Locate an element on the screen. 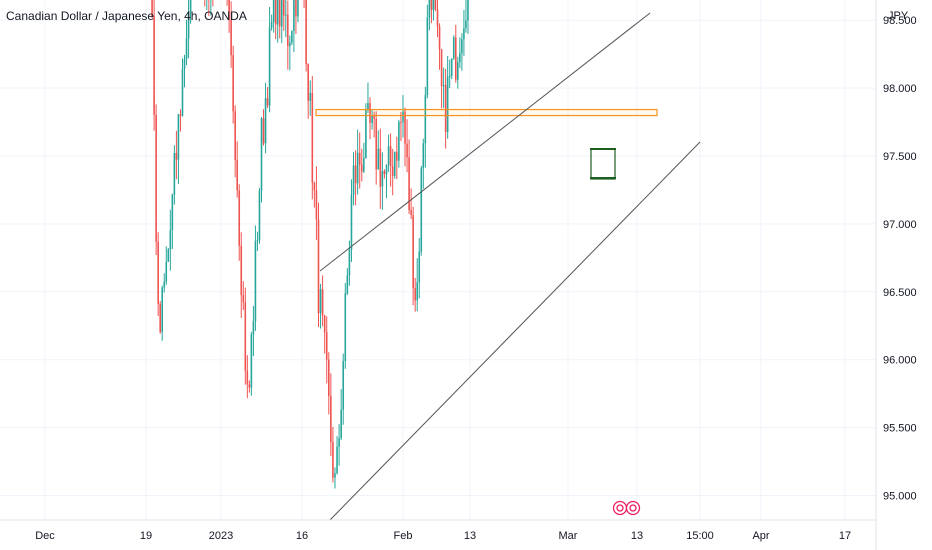 The image size is (932, 550). earnings-events-icon is located at coordinates (626, 508).